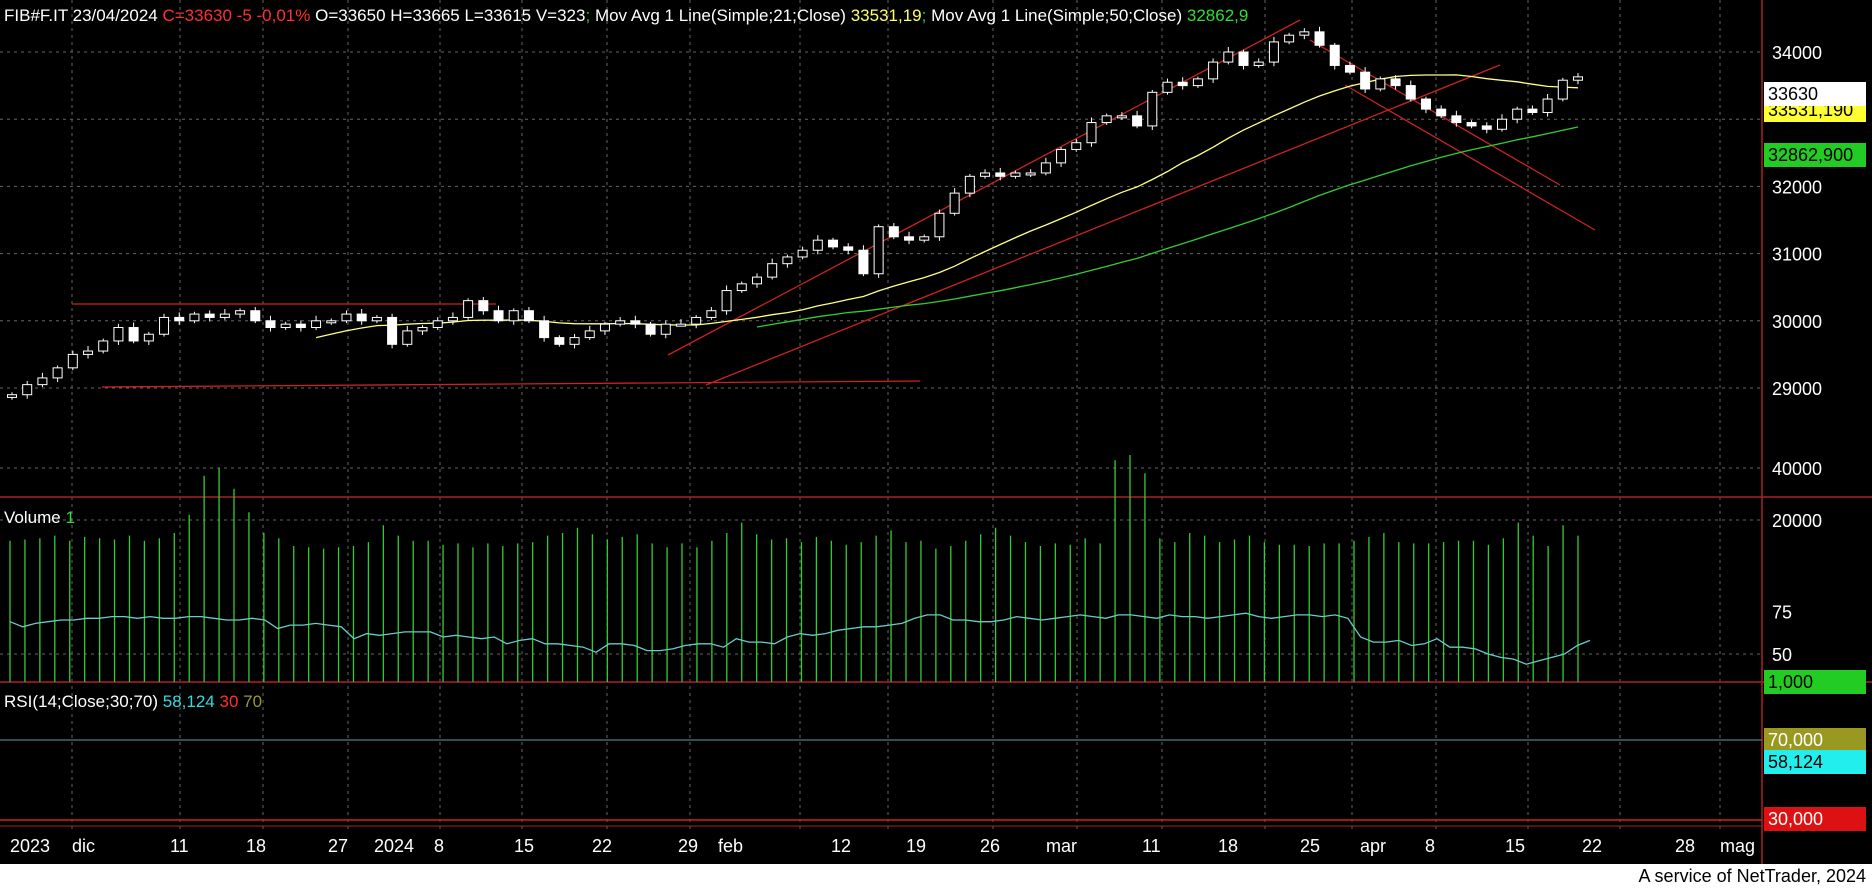 The width and height of the screenshot is (1872, 888). What do you see at coordinates (229, 701) in the screenshot?
I see `rsi-low: 30` at bounding box center [229, 701].